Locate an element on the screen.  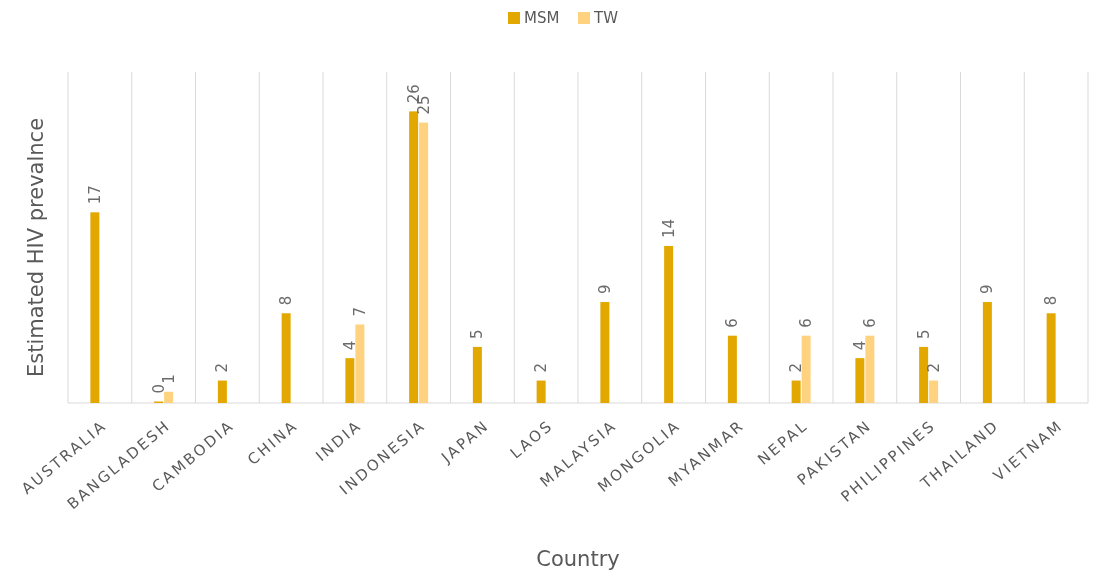
data-label: 14 is located at coordinates (668, 228).